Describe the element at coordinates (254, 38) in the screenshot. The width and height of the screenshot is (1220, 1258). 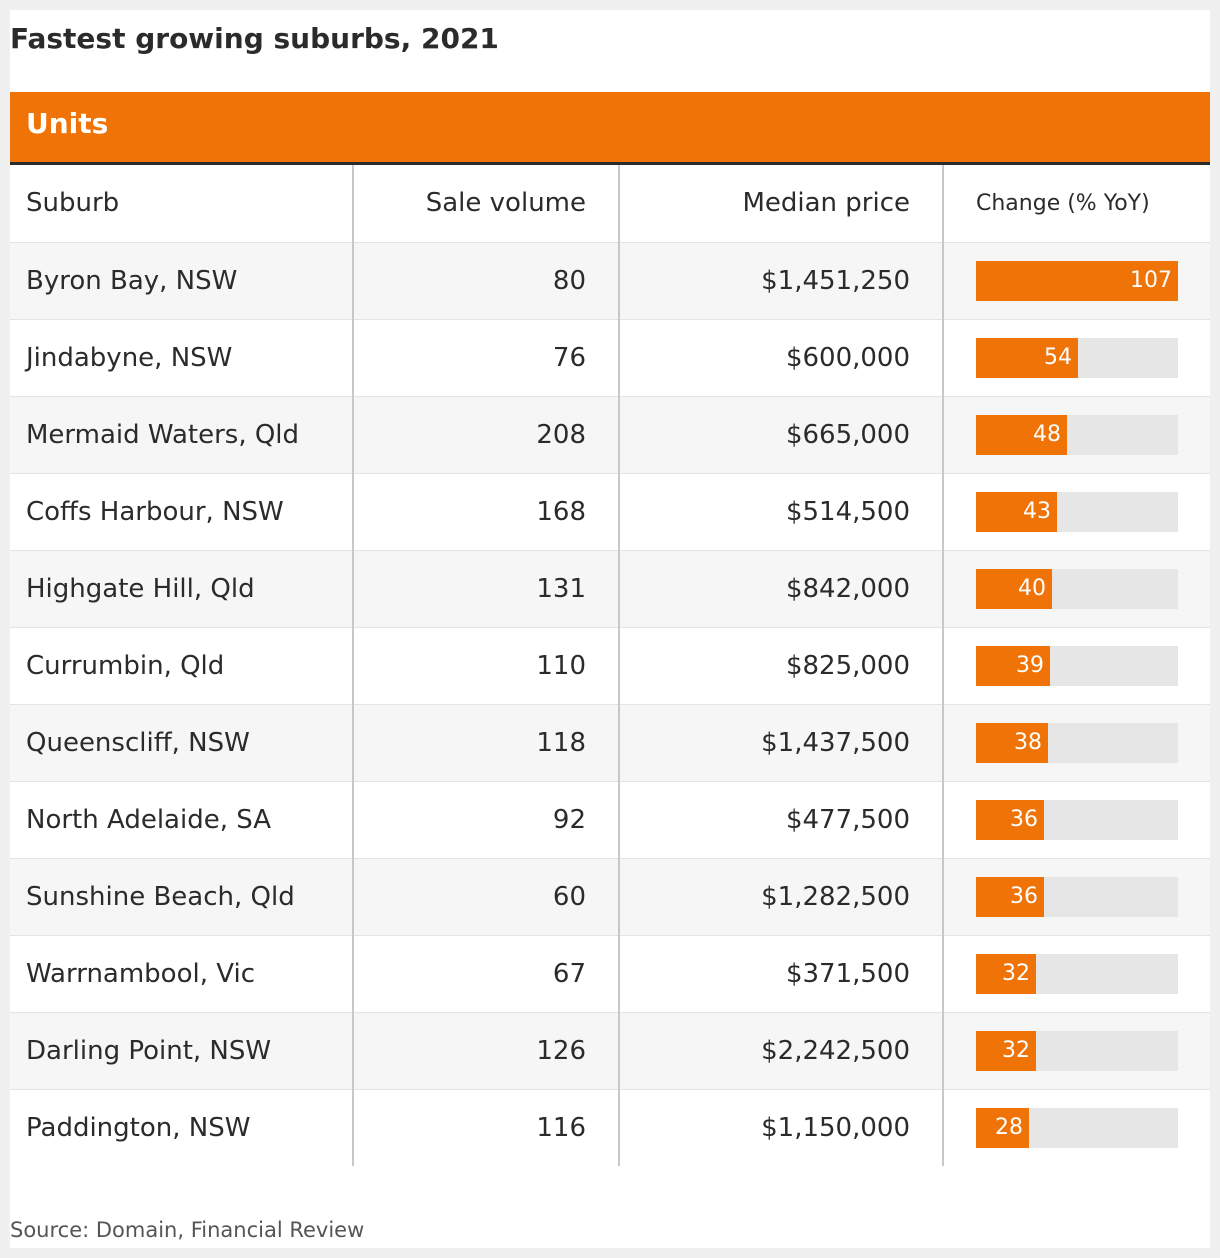
I see `chart-title: Fastest growing suburbs, 2021` at that location.